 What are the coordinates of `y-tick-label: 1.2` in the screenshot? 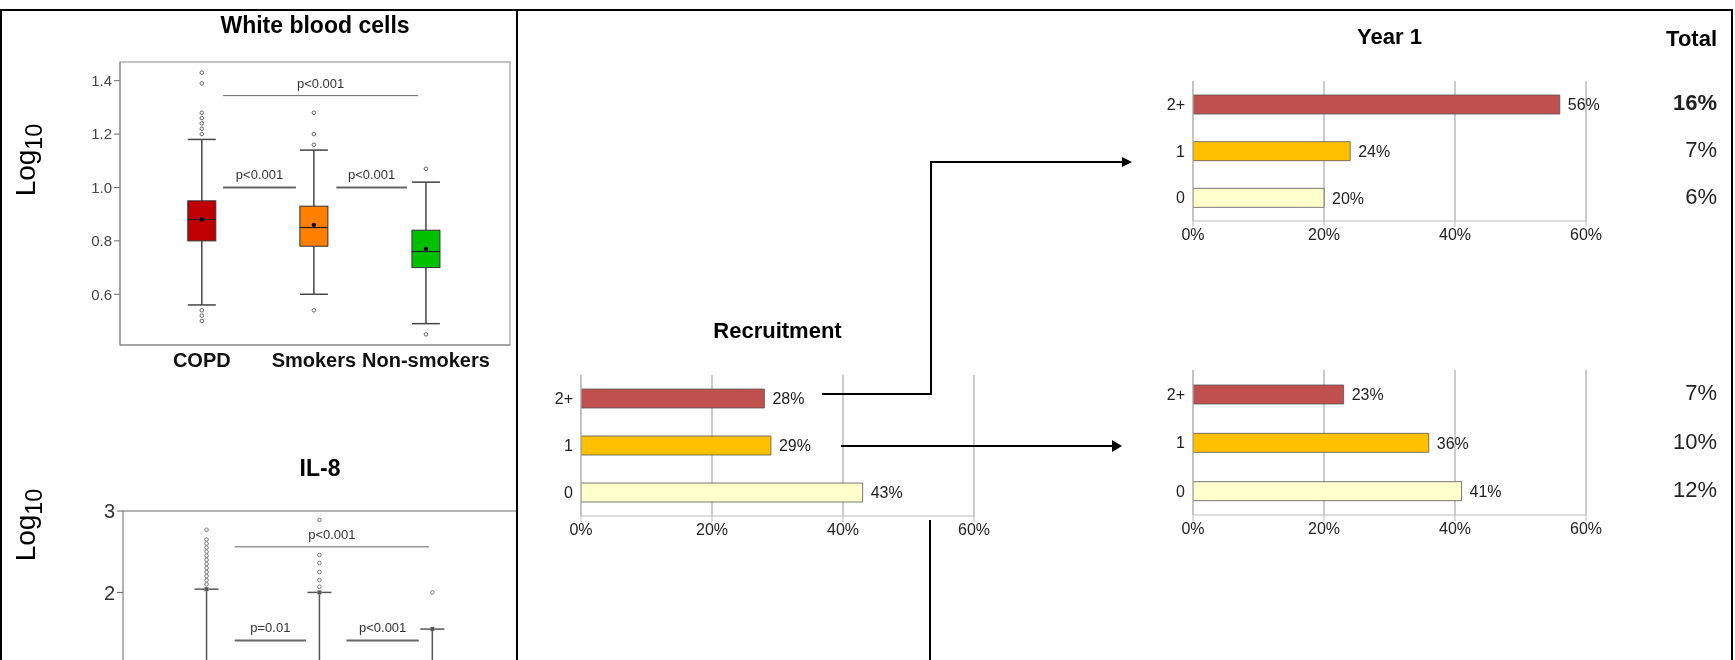 It's located at (101, 134).